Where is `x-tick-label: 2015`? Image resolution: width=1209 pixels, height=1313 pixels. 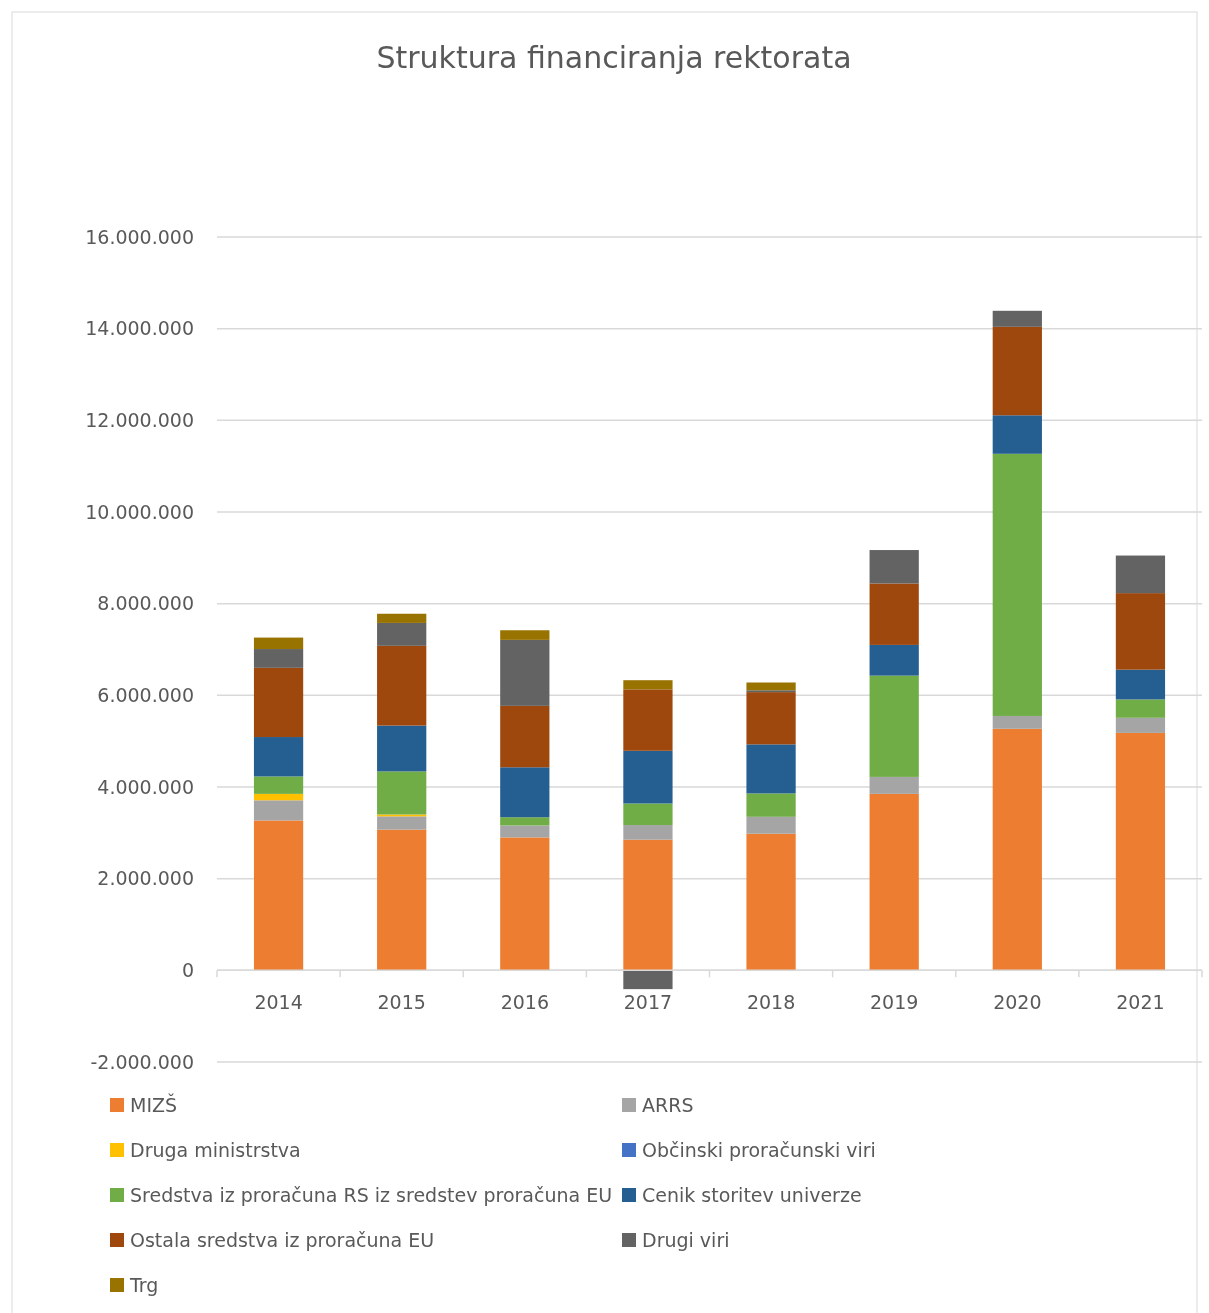 x-tick-label: 2015 is located at coordinates (401, 1002).